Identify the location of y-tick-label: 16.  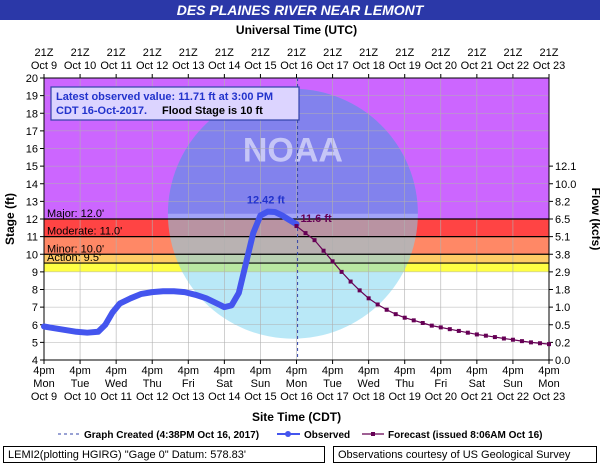
(32, 150).